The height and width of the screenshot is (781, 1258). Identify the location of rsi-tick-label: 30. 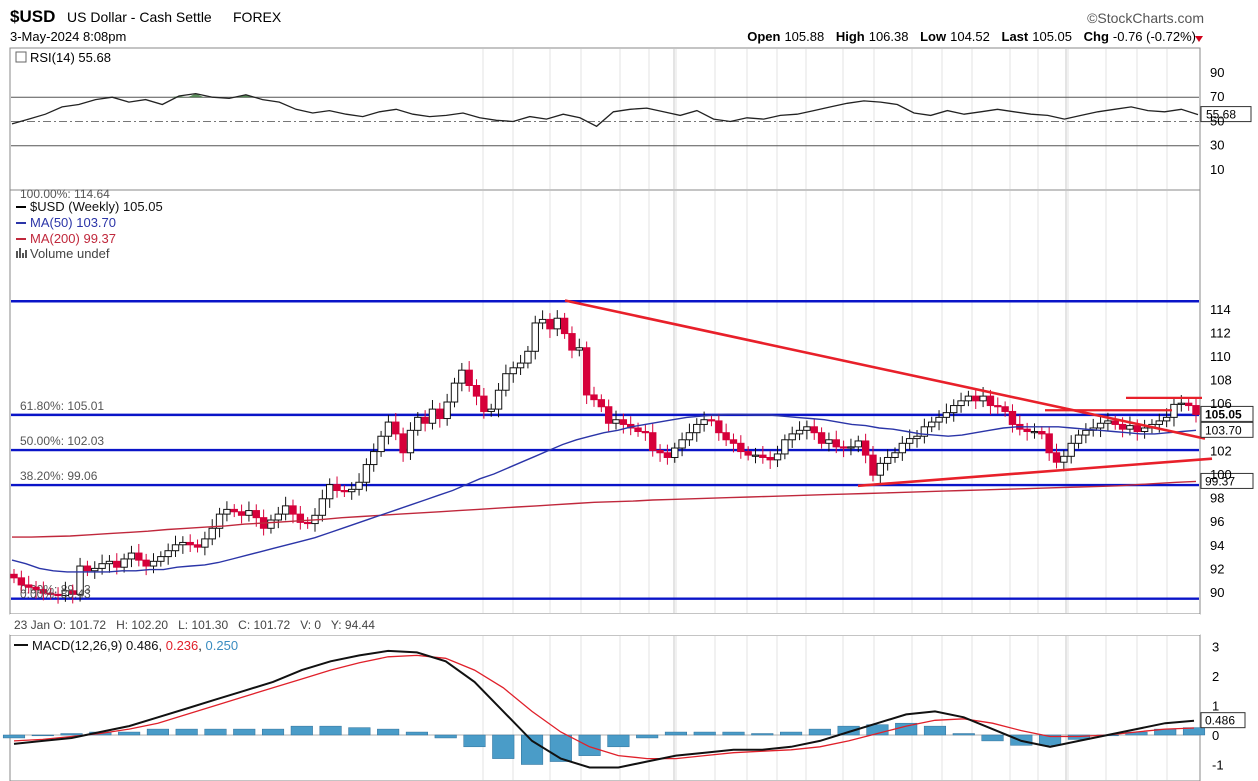
(1217, 145).